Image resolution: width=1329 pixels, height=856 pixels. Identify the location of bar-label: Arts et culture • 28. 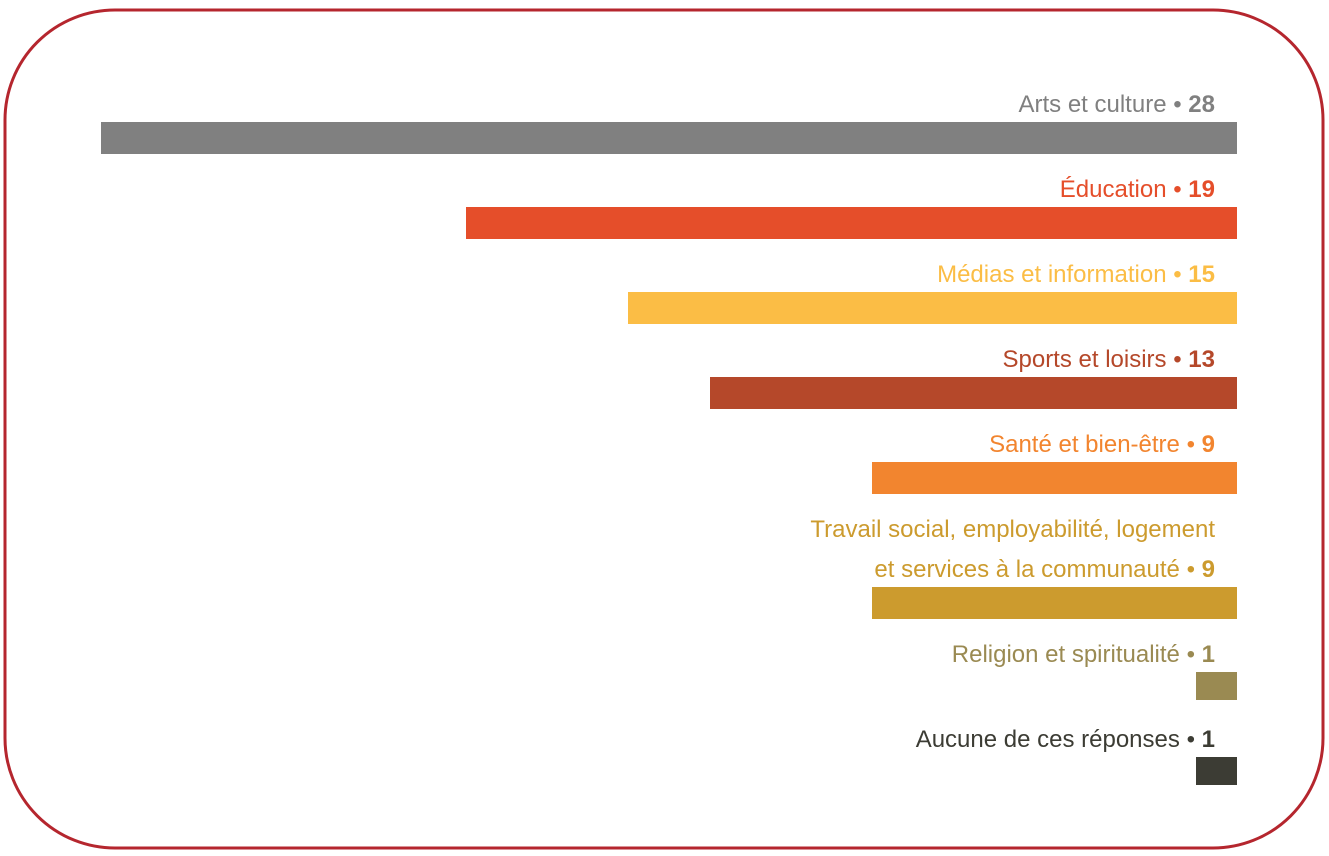
(1116, 105).